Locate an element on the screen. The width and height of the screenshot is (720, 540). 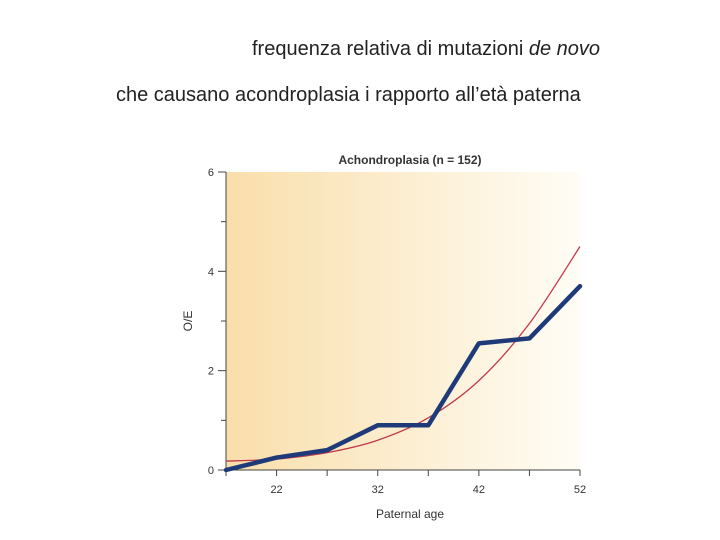
chart-title: Achondroplasia (n = 152) is located at coordinates (409, 160).